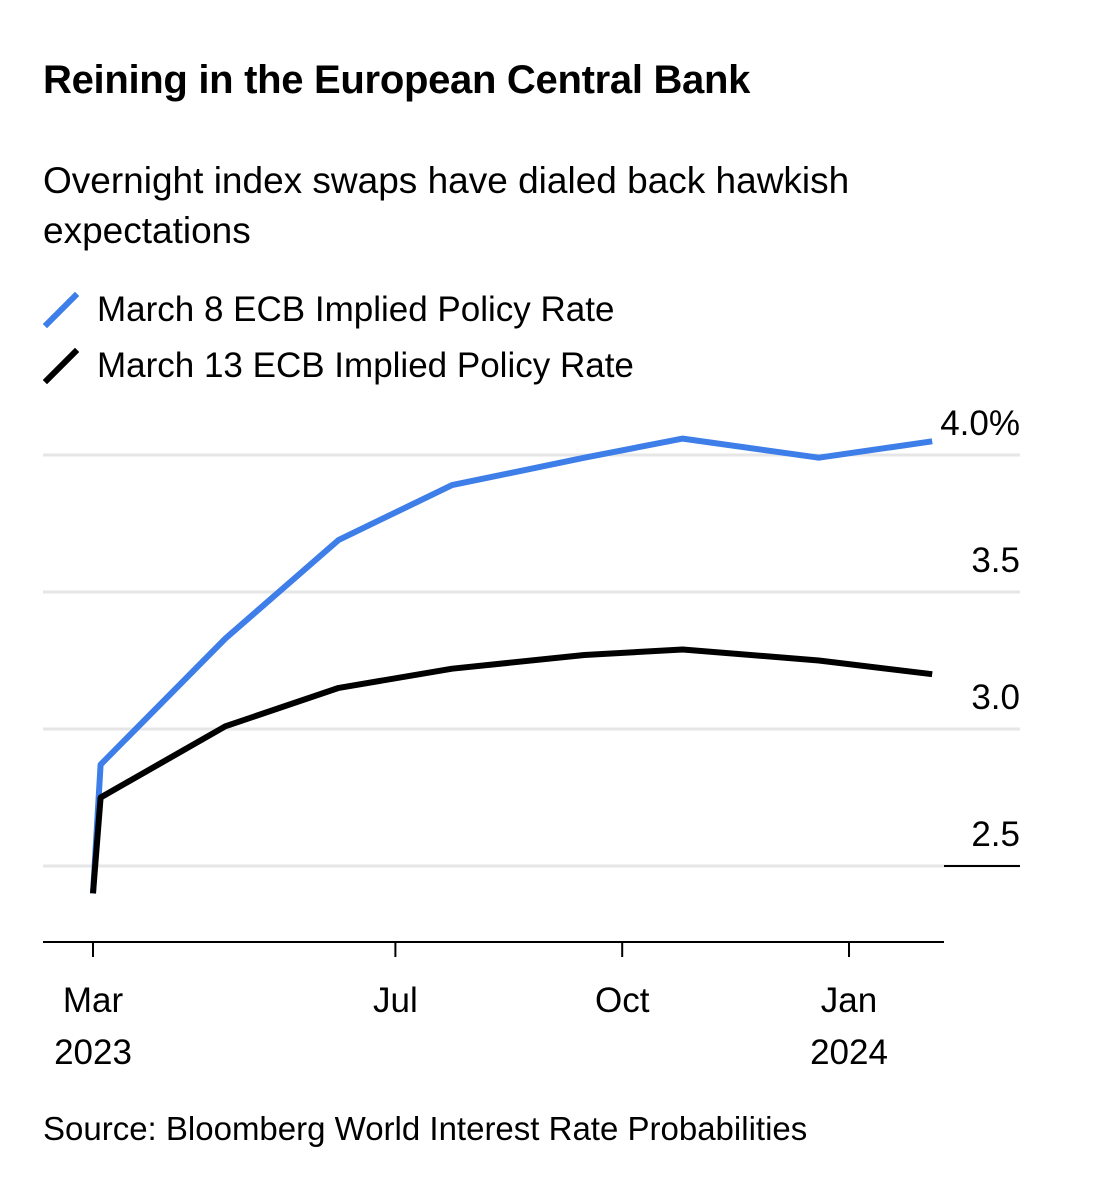  I want to click on legend-item-march-8: March 8 ECB Implied Policy Rate, so click(338, 310).